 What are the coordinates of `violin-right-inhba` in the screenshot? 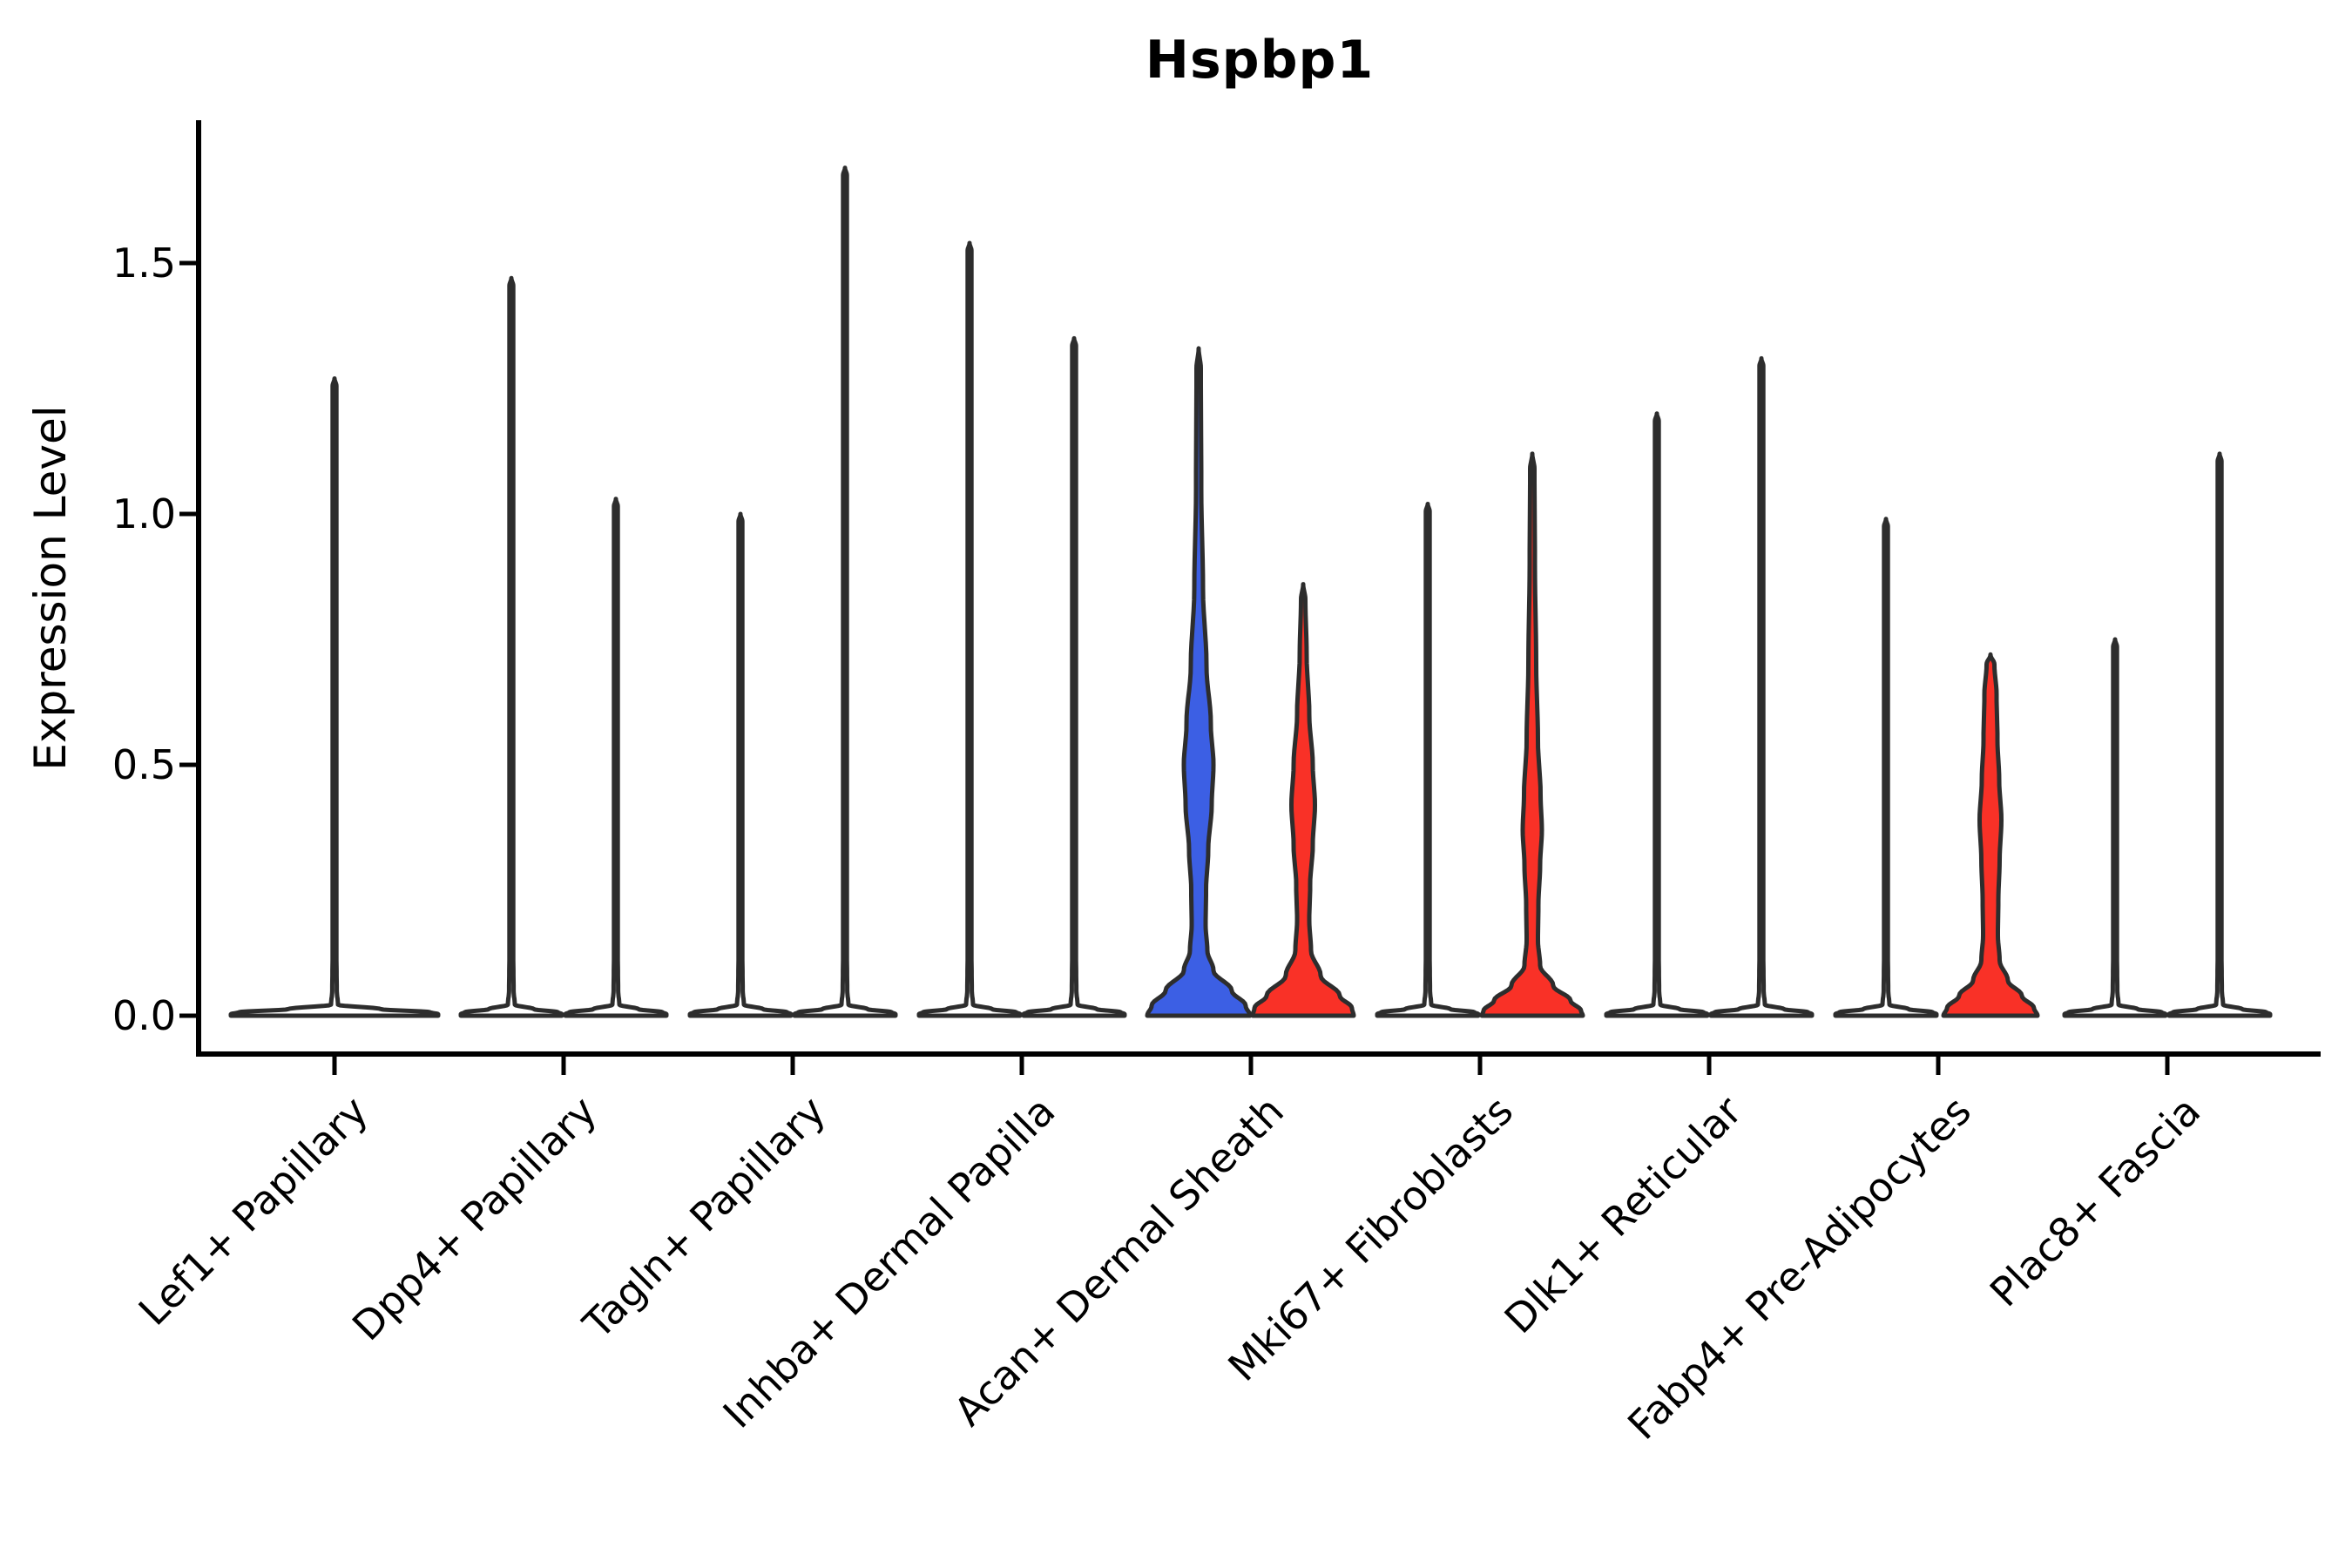 It's located at (1074, 677).